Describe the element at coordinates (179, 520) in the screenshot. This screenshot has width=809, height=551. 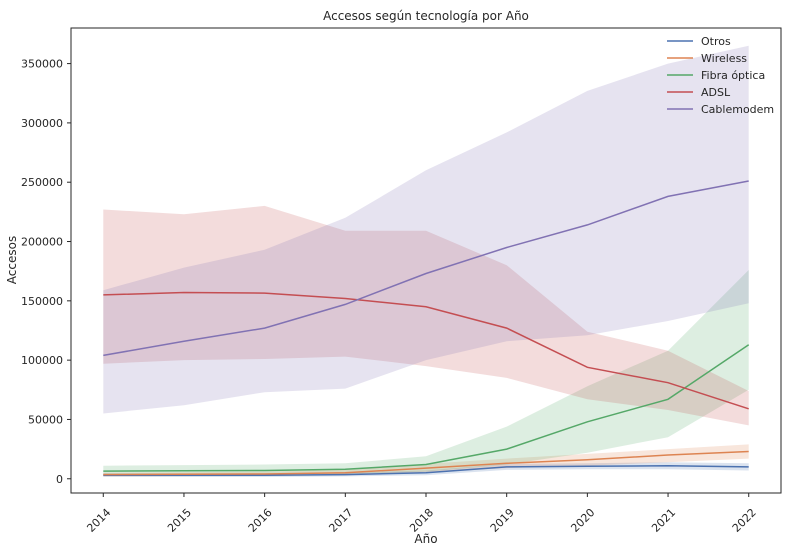
I see `x-tick-label: 2015` at that location.